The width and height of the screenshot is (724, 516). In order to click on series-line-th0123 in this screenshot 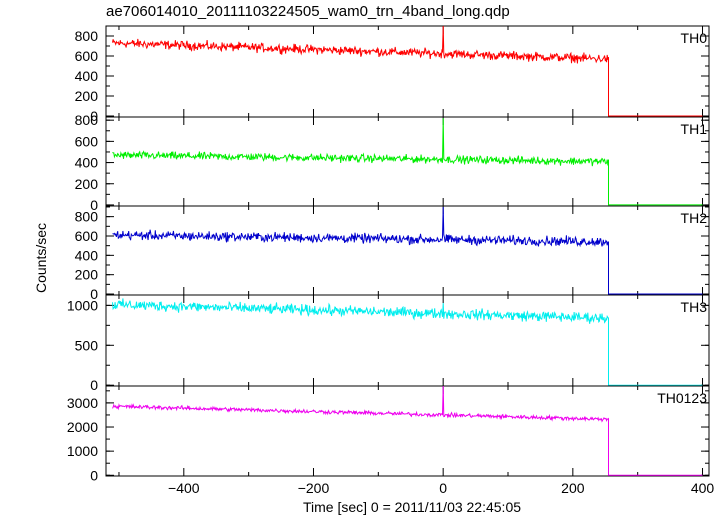, I will do `click(407, 430)`.